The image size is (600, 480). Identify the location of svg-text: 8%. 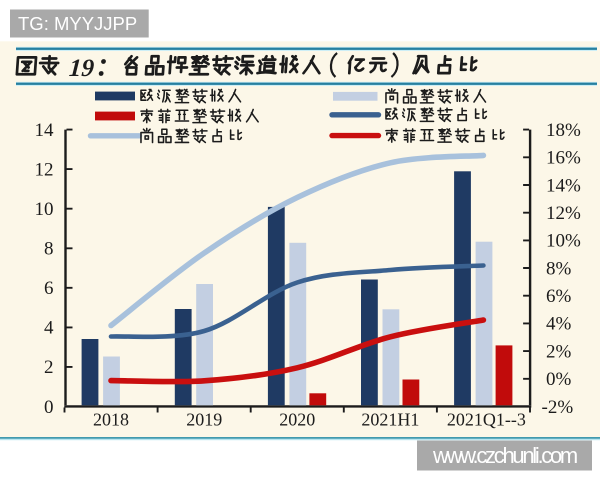
(559, 268).